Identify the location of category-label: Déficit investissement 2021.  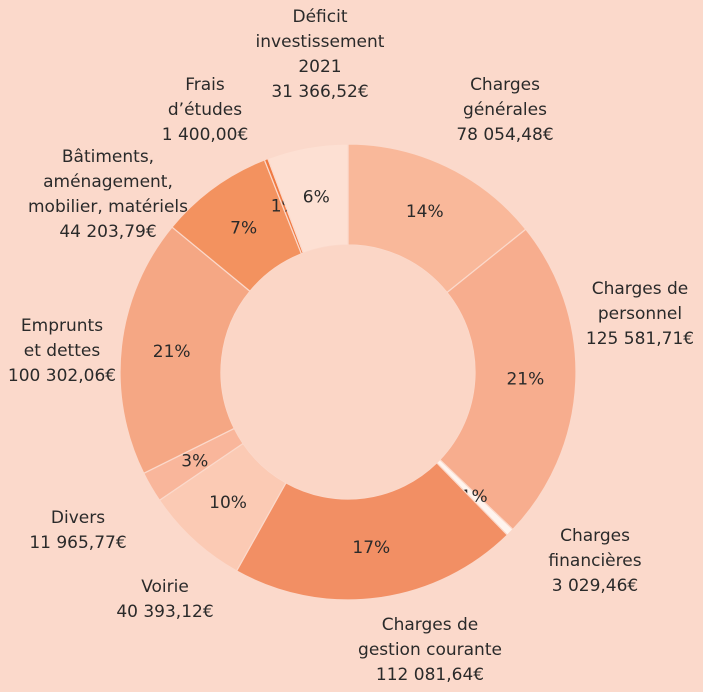
(320, 42).